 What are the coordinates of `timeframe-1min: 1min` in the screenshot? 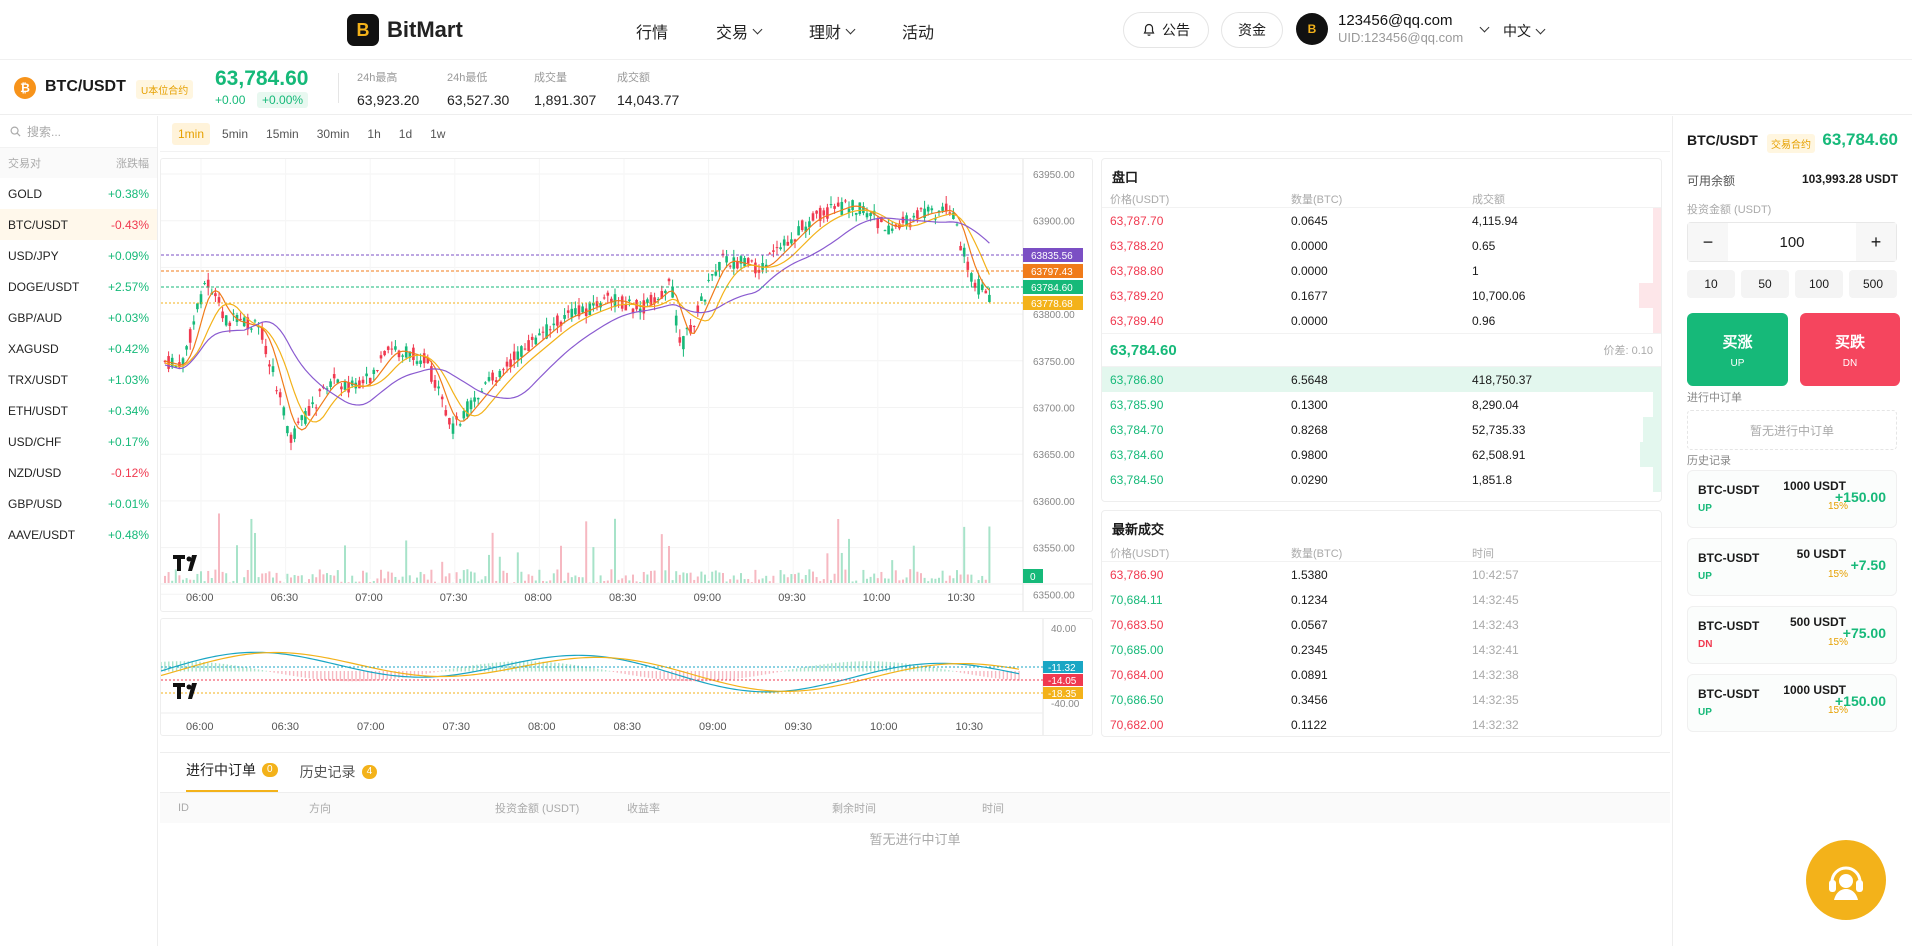 It's located at (191, 133).